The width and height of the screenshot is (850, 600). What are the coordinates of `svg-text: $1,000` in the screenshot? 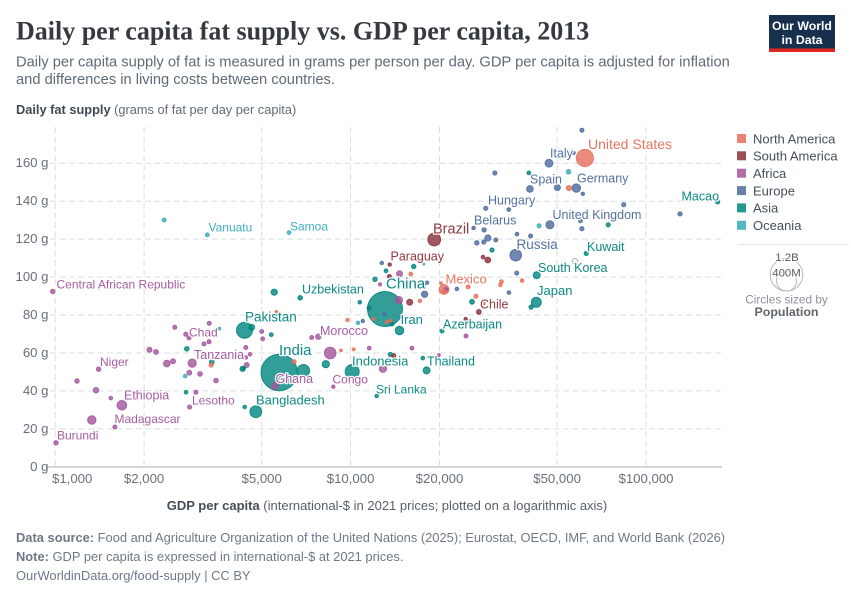 It's located at (72, 478).